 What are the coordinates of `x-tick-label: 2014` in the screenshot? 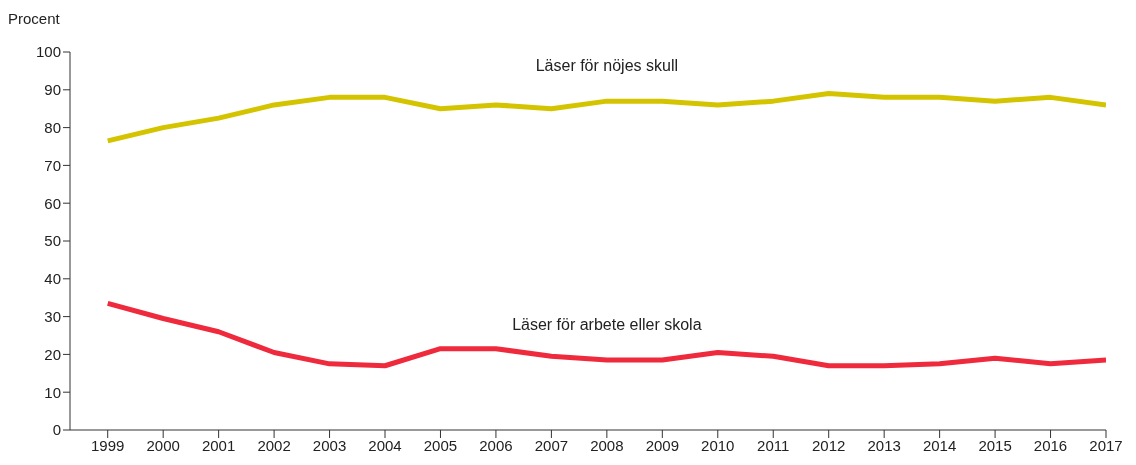 It's located at (939, 445).